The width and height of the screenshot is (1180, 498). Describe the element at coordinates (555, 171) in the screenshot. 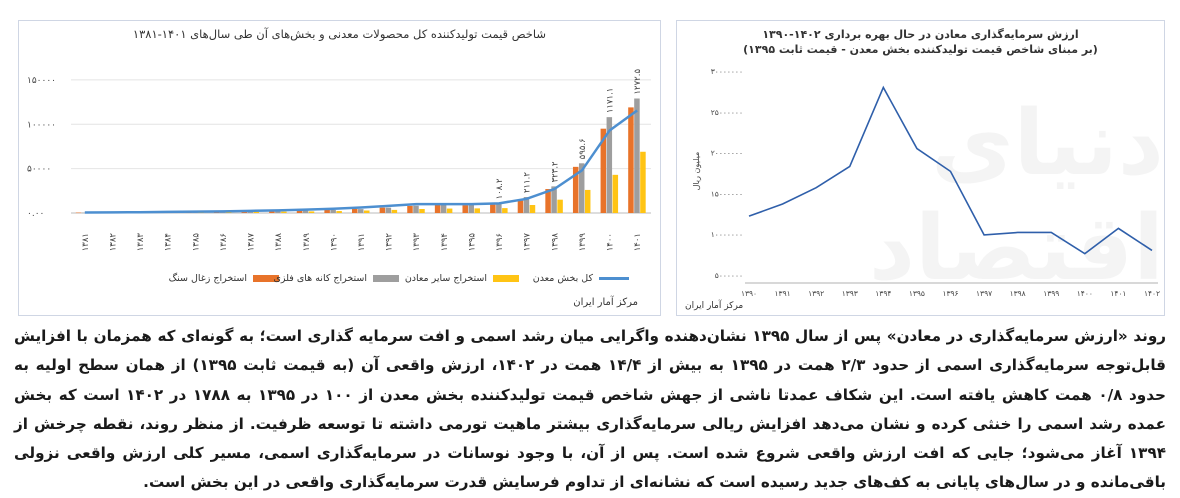

I see `data-label: ۳۲۳.۲` at that location.